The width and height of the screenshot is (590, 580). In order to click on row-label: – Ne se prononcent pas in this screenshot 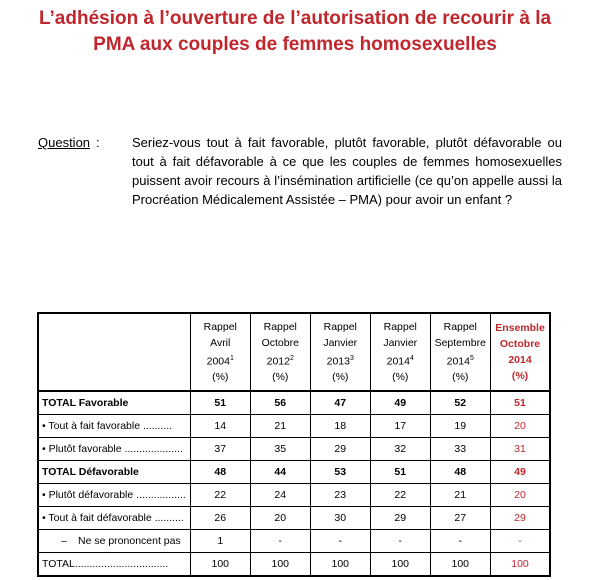, I will do `click(113, 541)`.